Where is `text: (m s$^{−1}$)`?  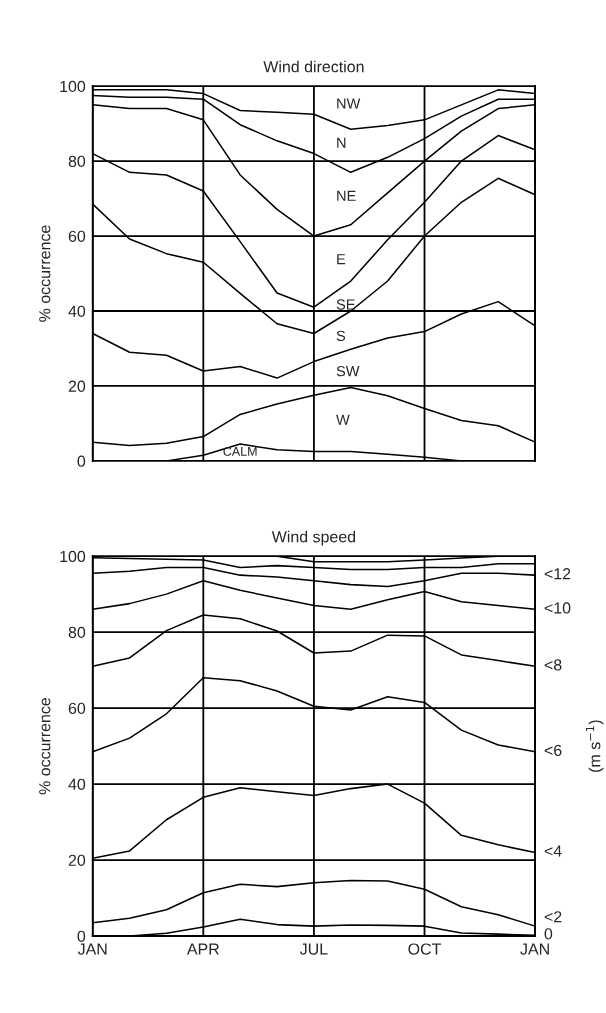
text: (m s$^{−1}$) is located at coordinates (594, 746).